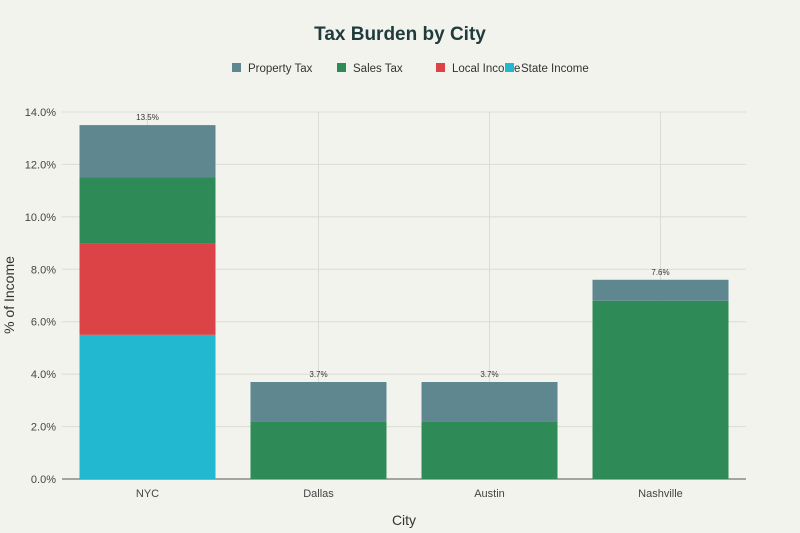 The width and height of the screenshot is (800, 533). Describe the element at coordinates (400, 34) in the screenshot. I see `chart-title: Tax Burden by City` at that location.